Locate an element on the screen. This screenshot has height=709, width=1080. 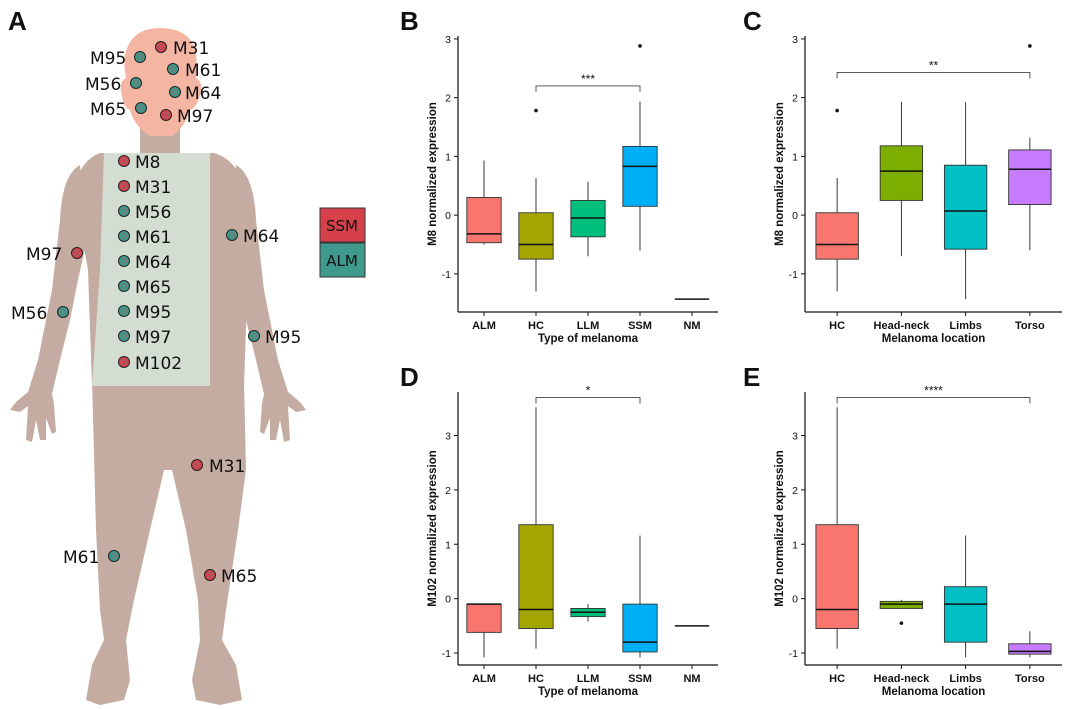
x-tick-label: Torso is located at coordinates (1030, 326).